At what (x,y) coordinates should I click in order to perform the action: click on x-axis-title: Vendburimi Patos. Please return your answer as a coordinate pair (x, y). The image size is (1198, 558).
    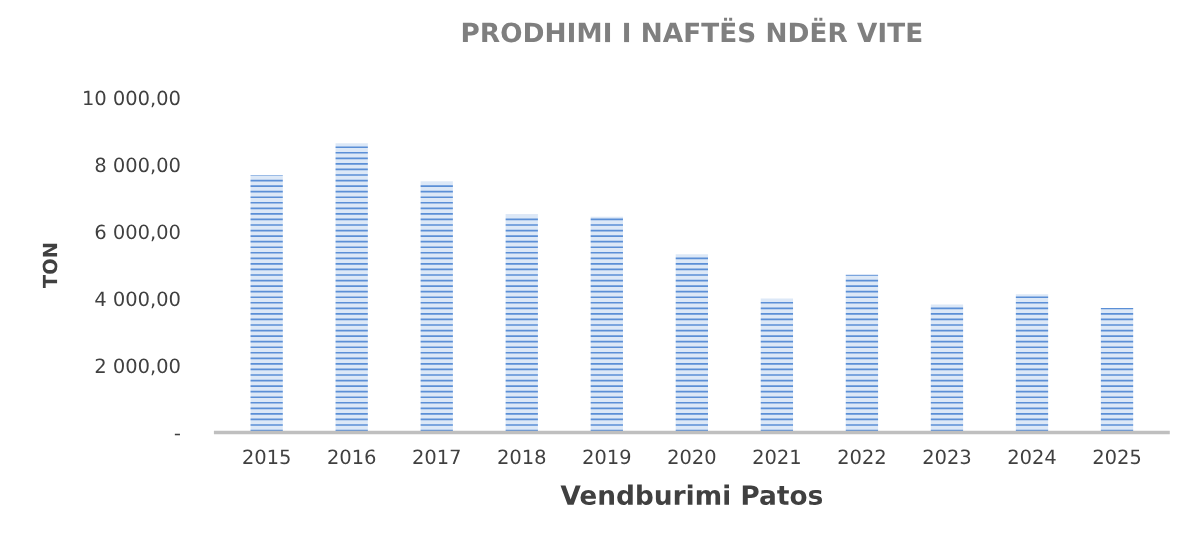
    Looking at the image, I should click on (691, 495).